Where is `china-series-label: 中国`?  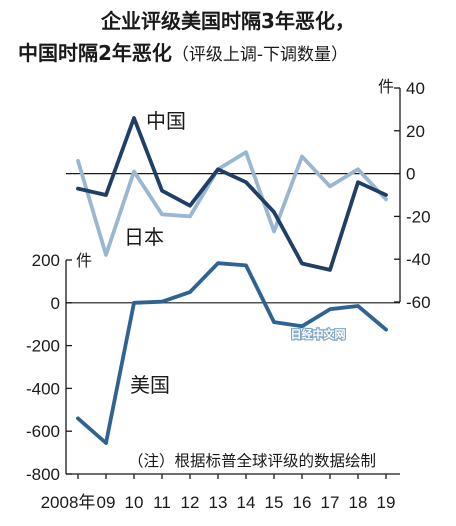 china-series-label: 中国 is located at coordinates (166, 121).